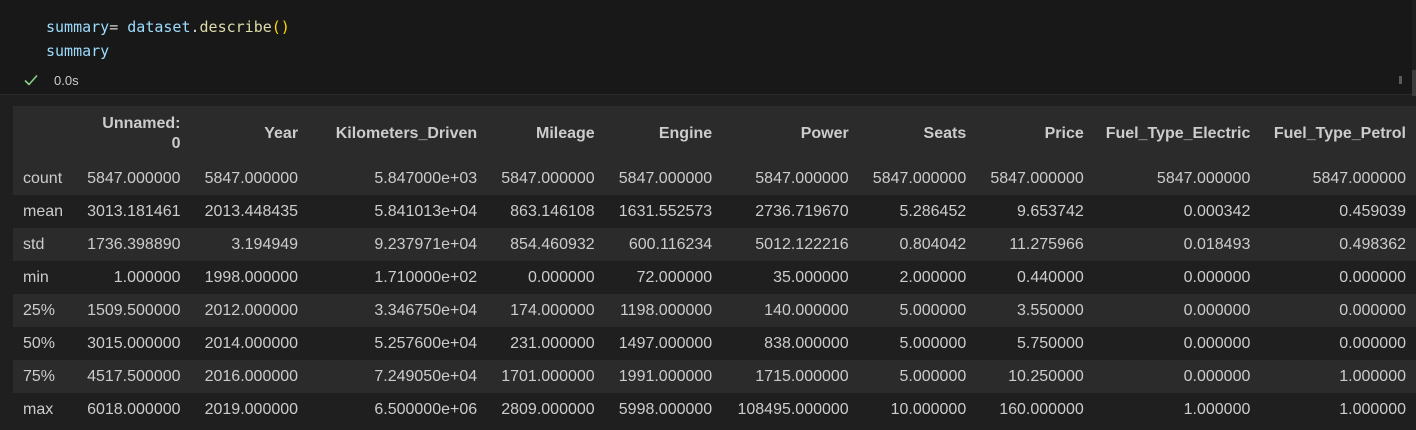  What do you see at coordinates (1339, 133) in the screenshot?
I see `column-header: Fuel_Type_Petrol` at bounding box center [1339, 133].